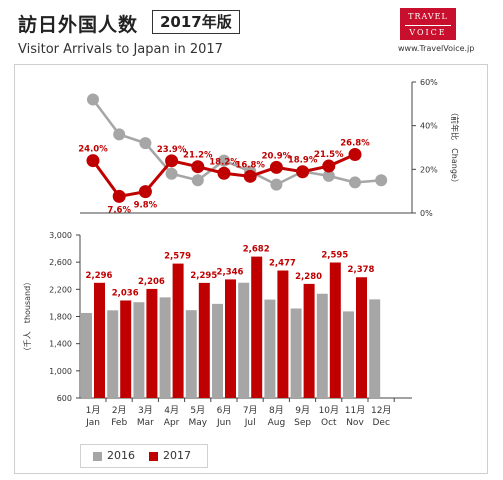 This screenshot has height=480, width=503. Describe the element at coordinates (250, 410) in the screenshot. I see `bar-x-tick-label-jp: 7月` at that location.